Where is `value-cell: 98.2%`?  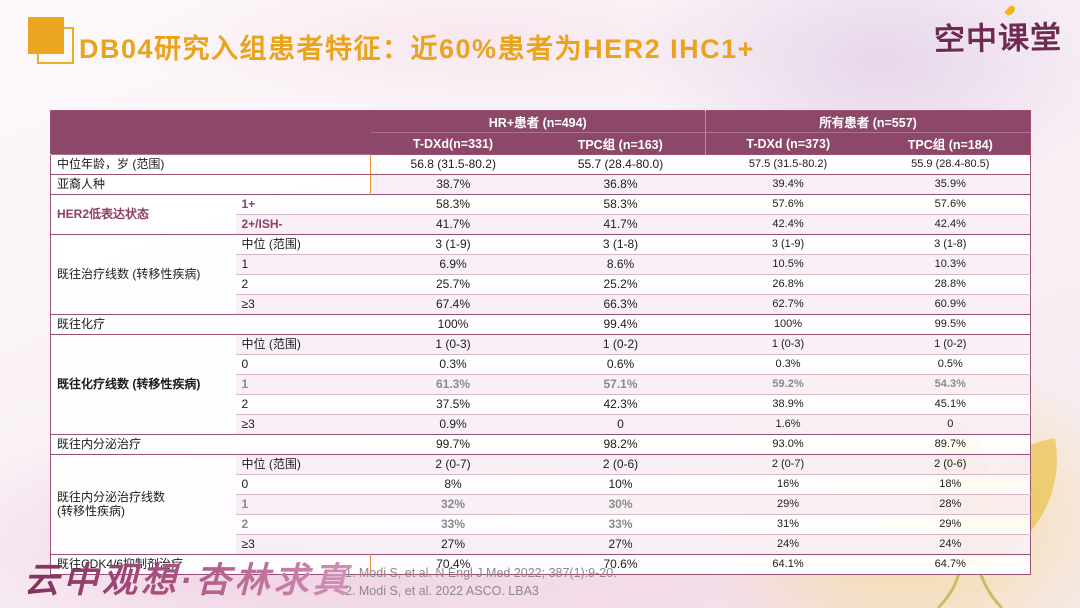
value-cell: 98.2% is located at coordinates (620, 444).